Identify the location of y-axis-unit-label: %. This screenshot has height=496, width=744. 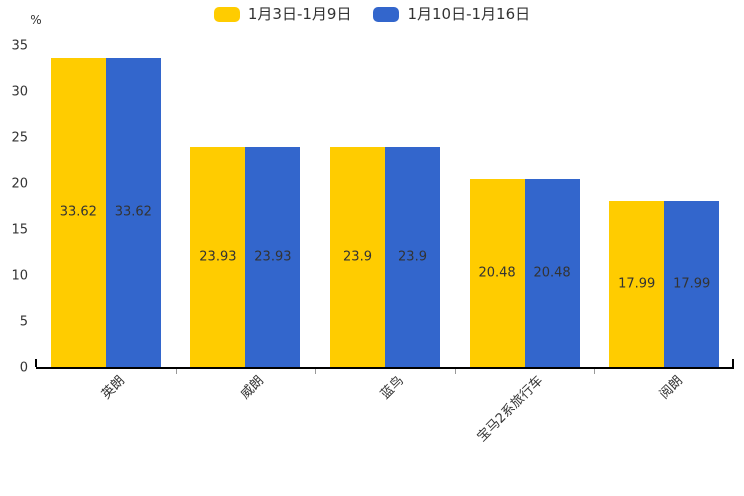
(36, 20).